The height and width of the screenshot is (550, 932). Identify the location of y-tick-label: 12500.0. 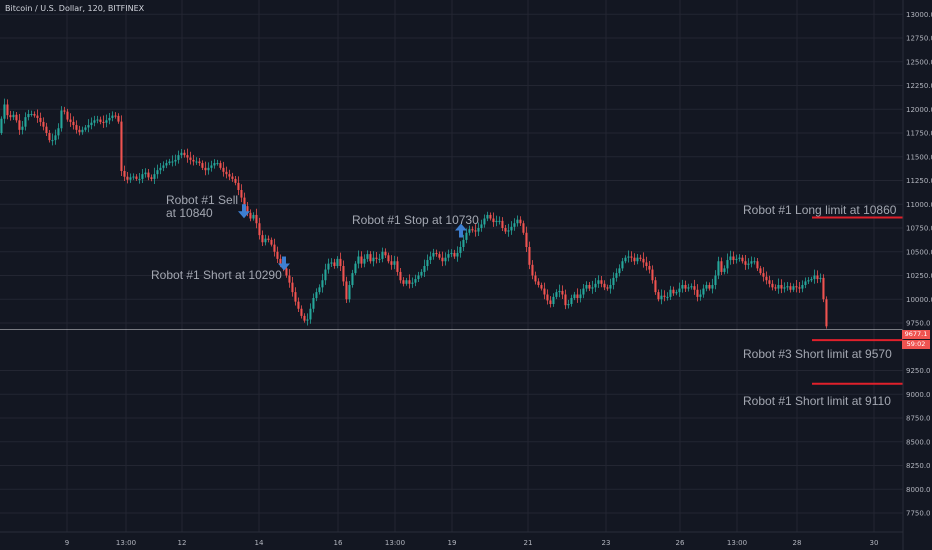
(919, 62).